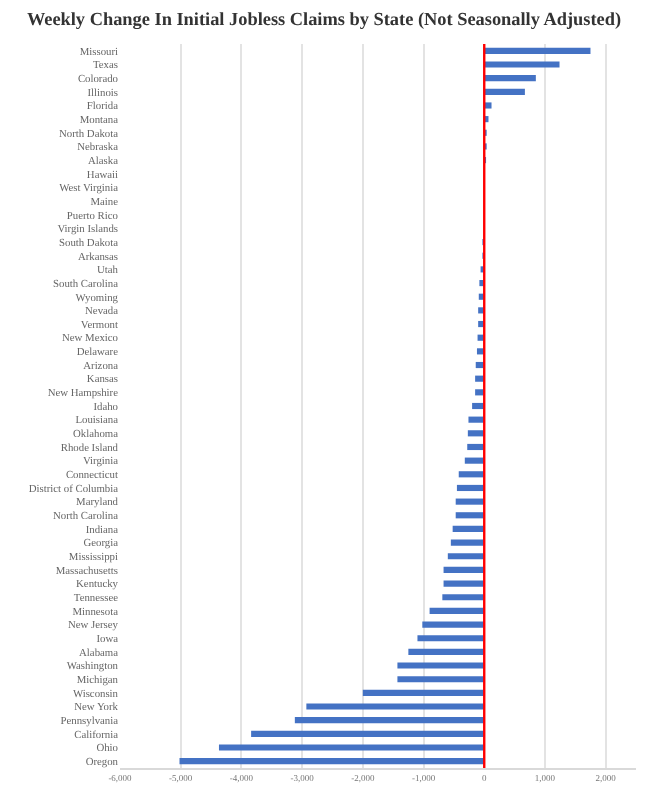  Describe the element at coordinates (324, 19) in the screenshot. I see `chart-title: Weekly Change In Initial Jobless Claims by State (Not Seasonally Adjusted)` at that location.